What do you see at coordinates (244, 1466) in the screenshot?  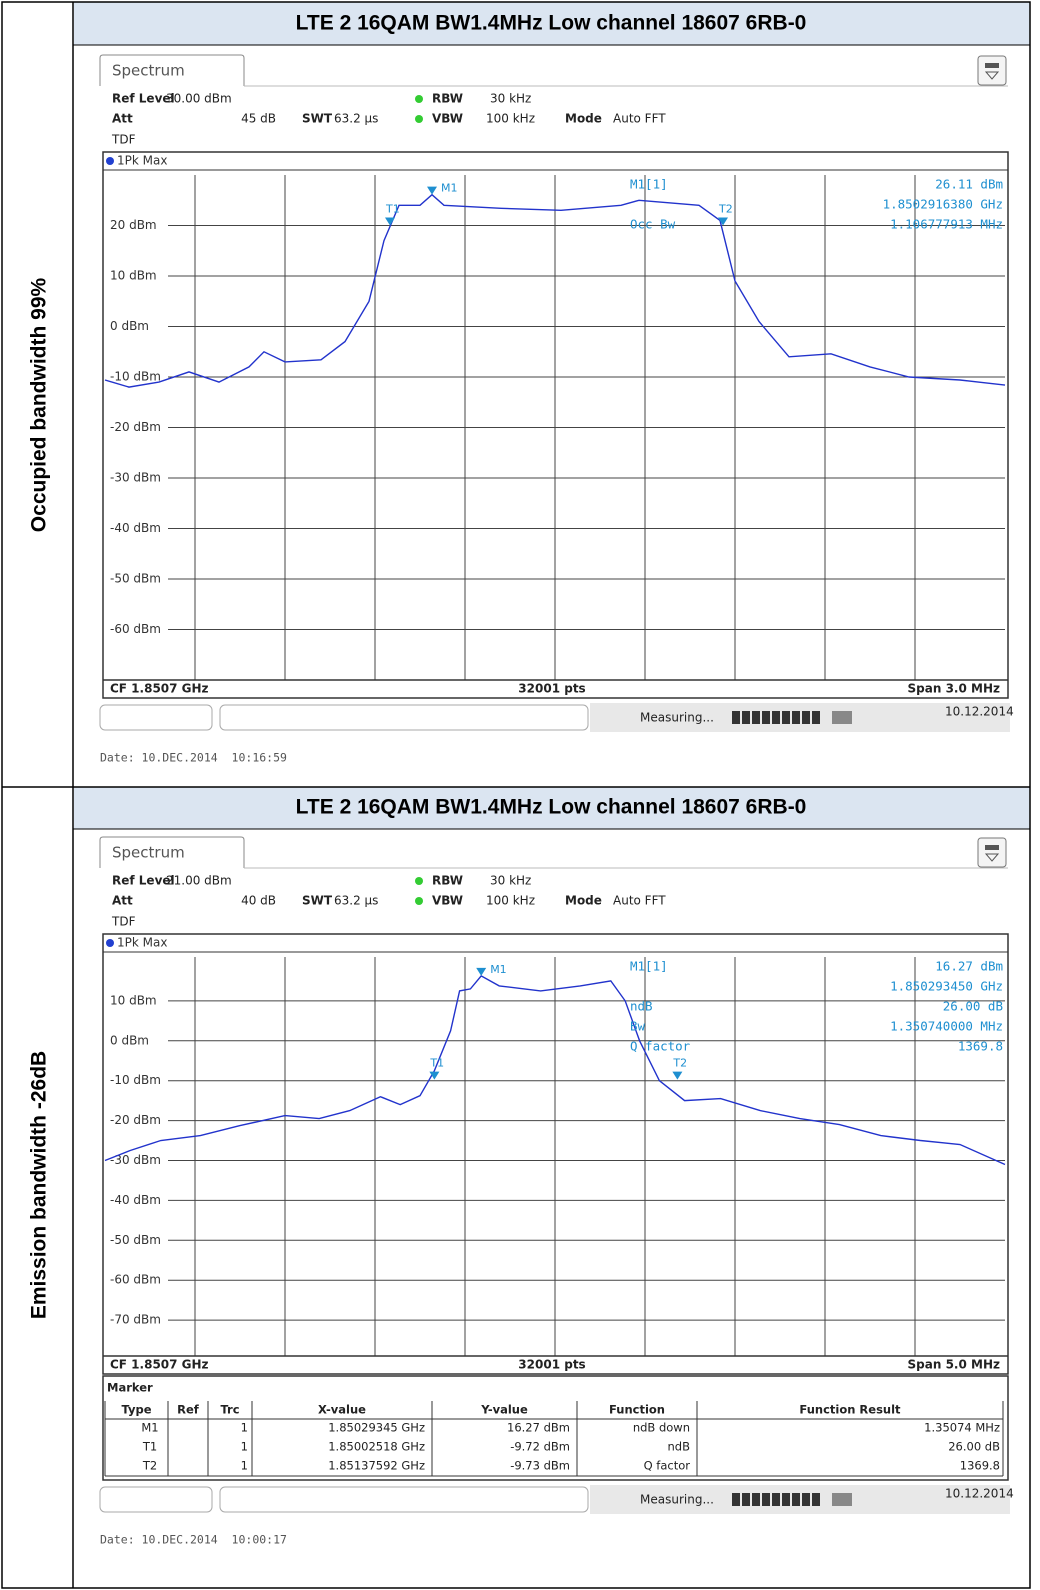 I see `cell: 1` at bounding box center [244, 1466].